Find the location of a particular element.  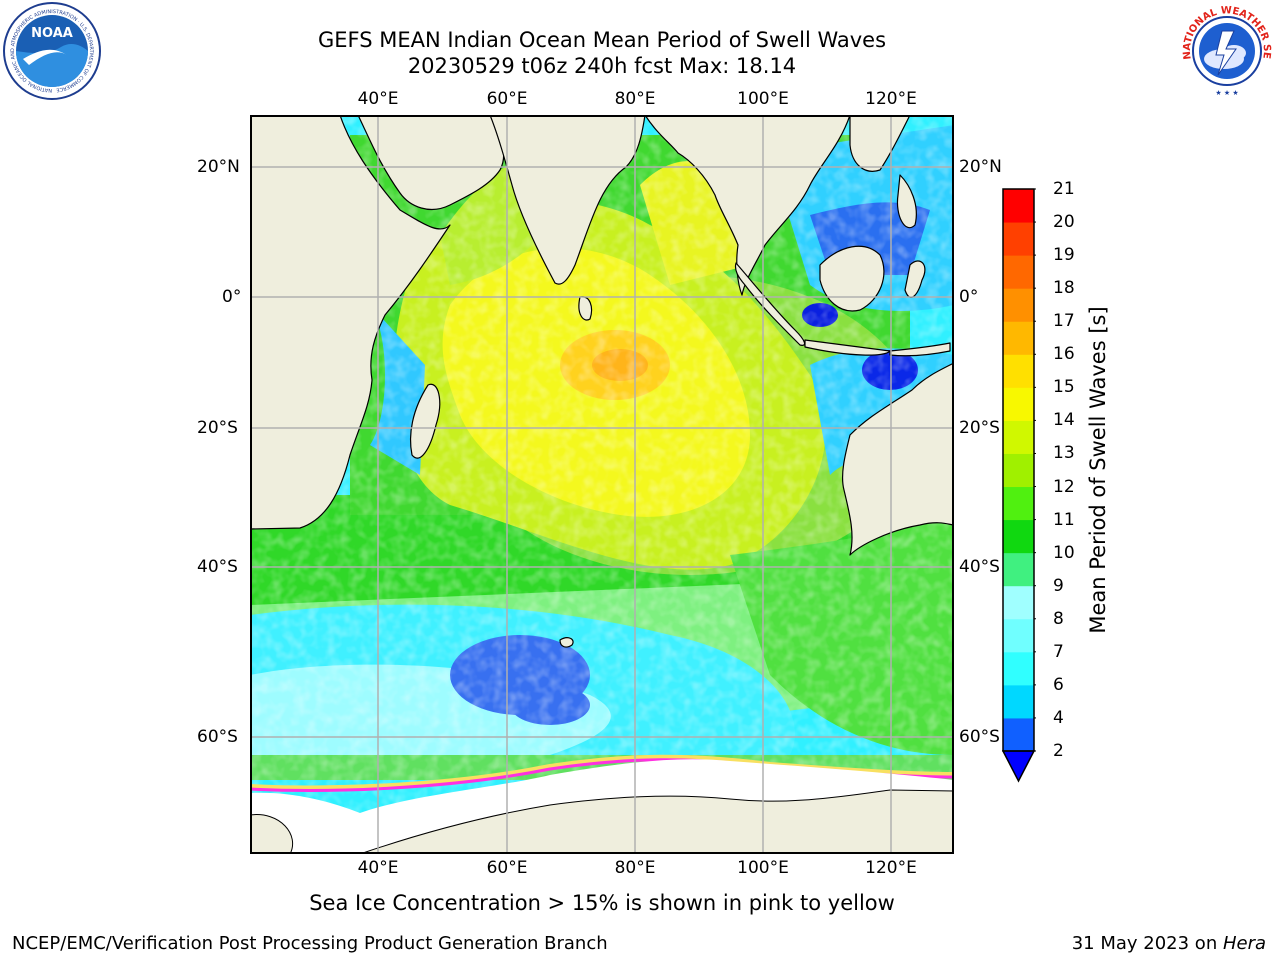

colorbar-frame is located at coordinates (1018, 470).